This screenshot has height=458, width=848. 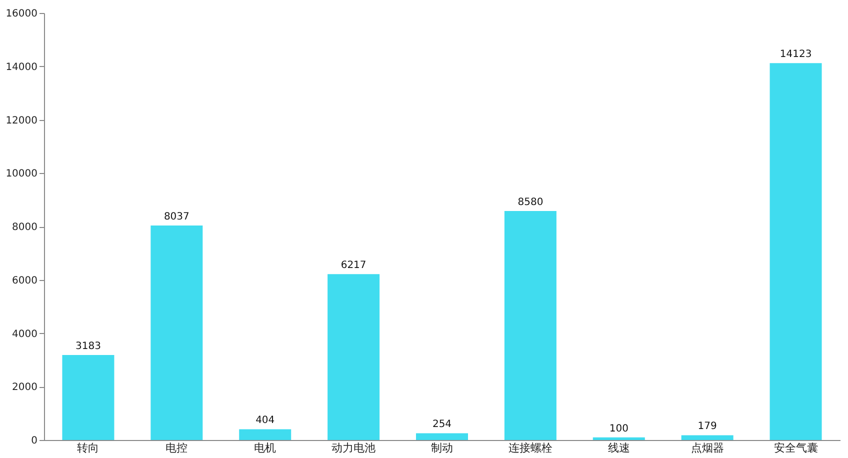 I want to click on y-tick-label: 6000, so click(x=25, y=280).